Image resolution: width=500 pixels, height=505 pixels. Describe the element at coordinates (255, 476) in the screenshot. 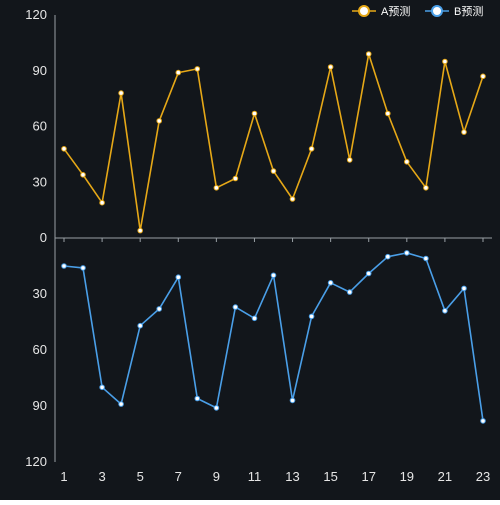

I see `x-tick-label: 11` at that location.